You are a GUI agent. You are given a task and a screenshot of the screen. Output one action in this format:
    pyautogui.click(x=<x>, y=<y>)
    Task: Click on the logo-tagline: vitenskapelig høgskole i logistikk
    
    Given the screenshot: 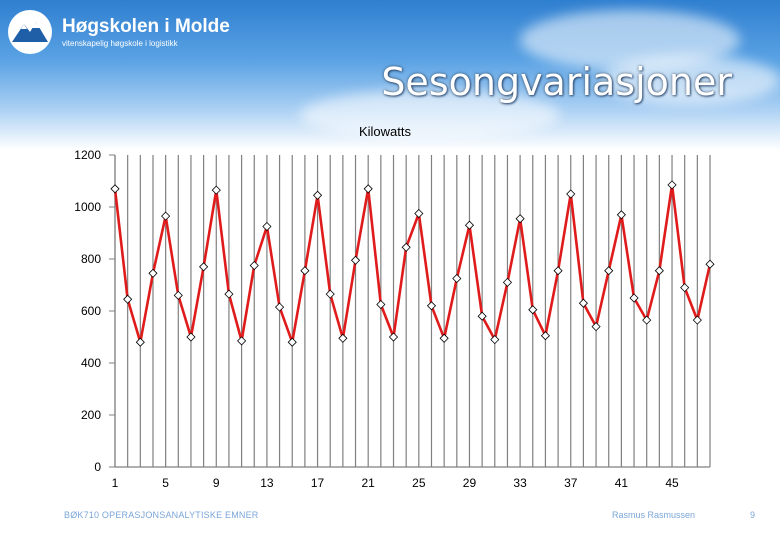 What is the action you would take?
    pyautogui.click(x=120, y=43)
    